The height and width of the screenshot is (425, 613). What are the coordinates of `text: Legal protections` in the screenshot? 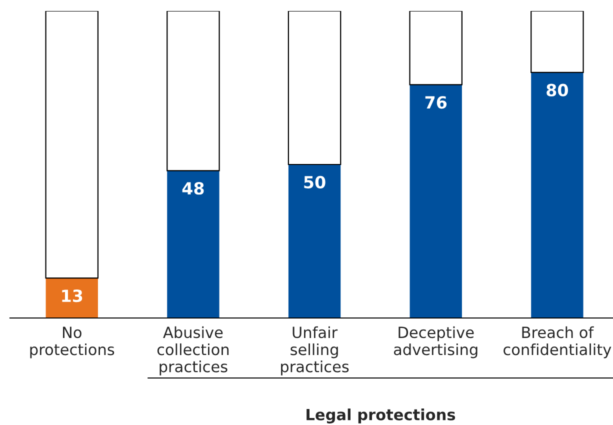 It's located at (381, 416).